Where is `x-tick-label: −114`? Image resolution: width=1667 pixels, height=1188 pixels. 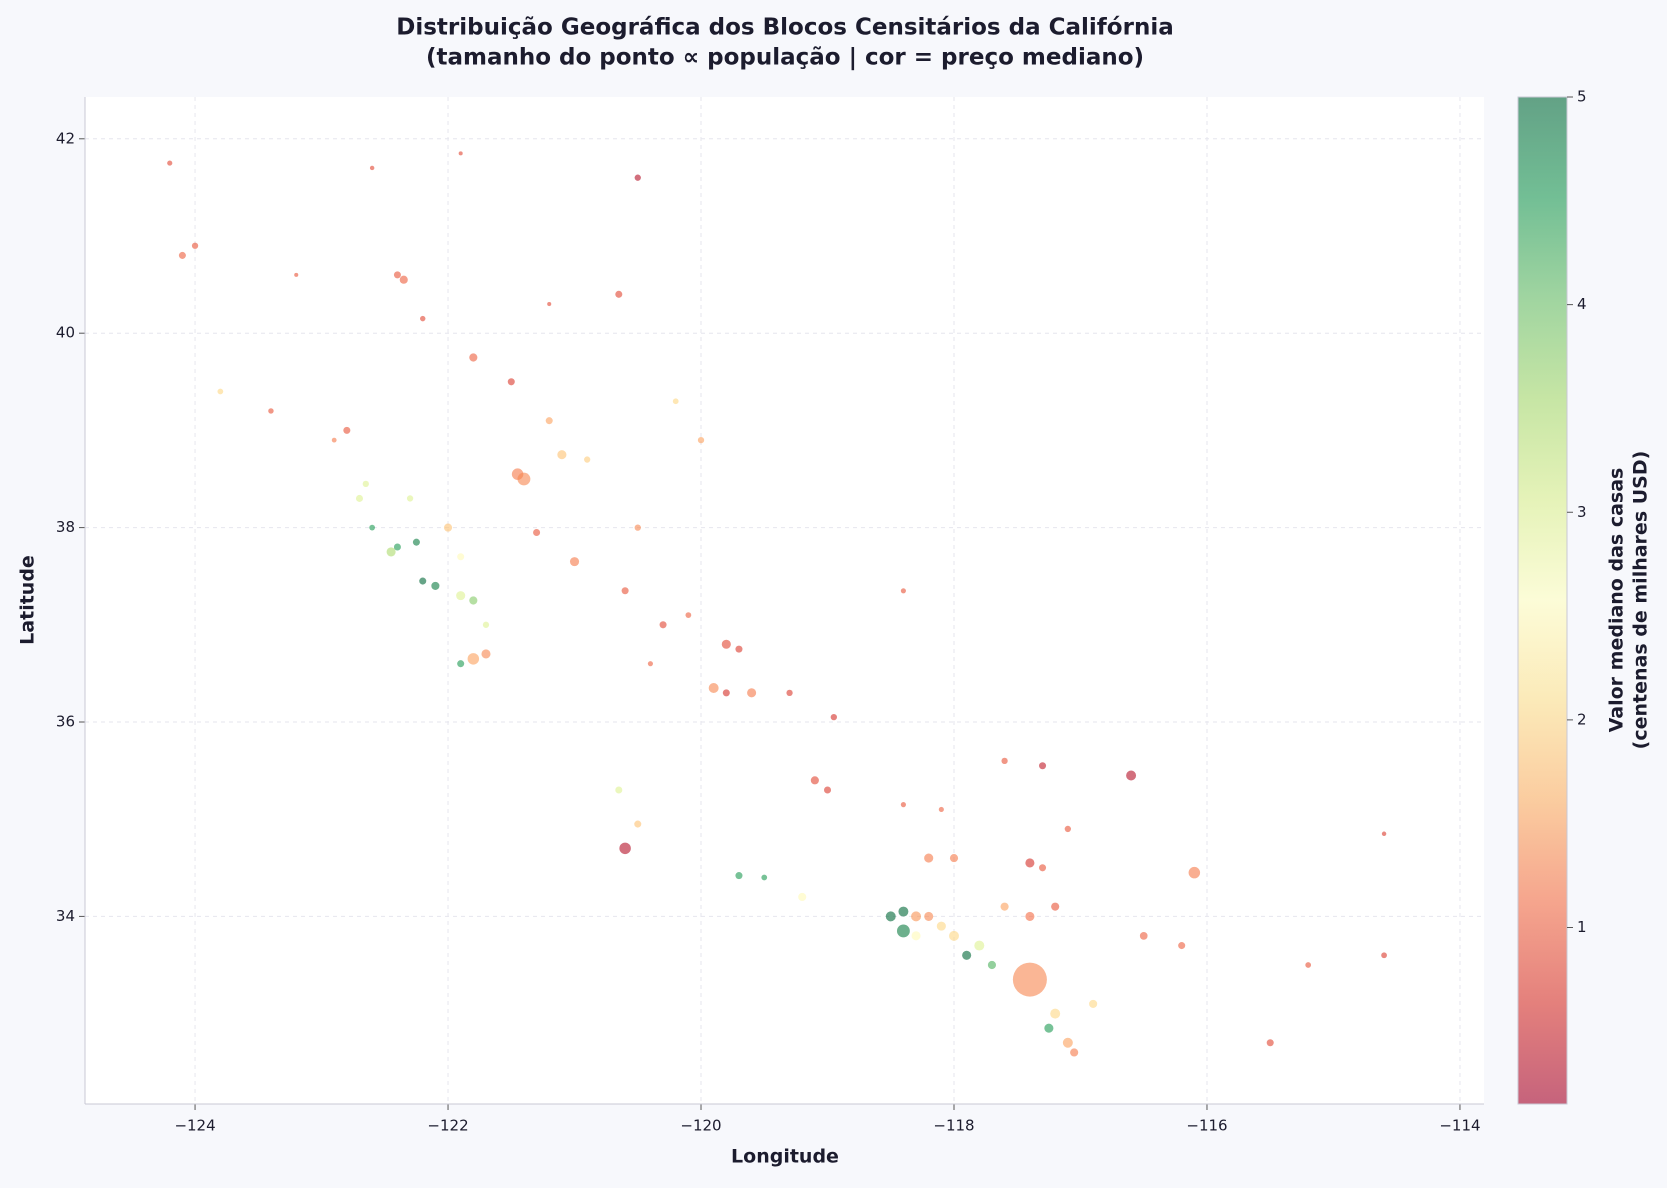 x-tick-label: −114 is located at coordinates (1459, 1126).